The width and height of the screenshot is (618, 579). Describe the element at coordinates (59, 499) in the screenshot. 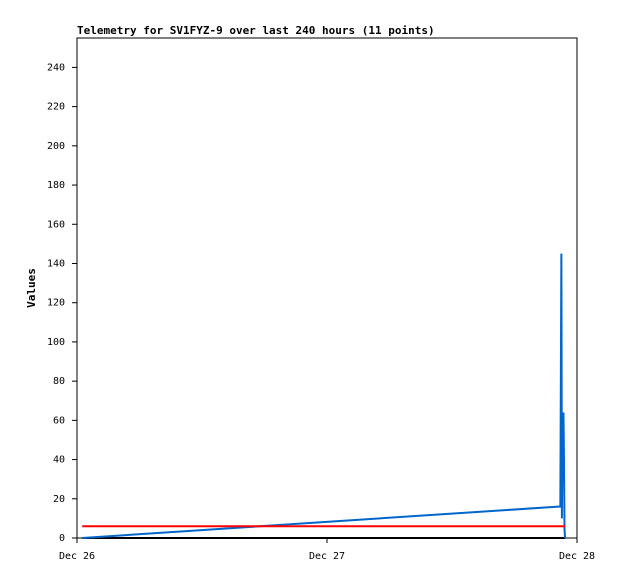

I see `y-tick-label: 20` at that location.